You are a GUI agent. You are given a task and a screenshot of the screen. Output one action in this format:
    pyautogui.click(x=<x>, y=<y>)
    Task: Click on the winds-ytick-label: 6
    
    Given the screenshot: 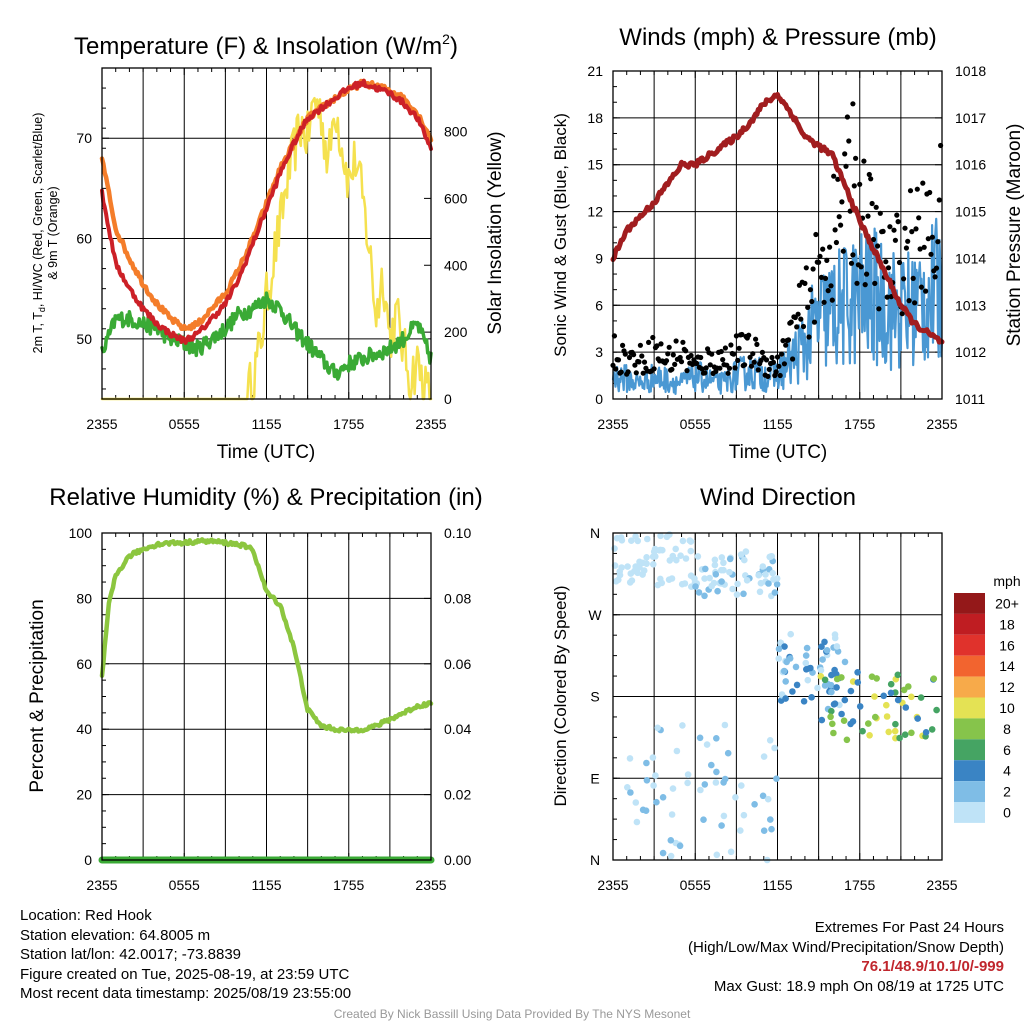 What is the action you would take?
    pyautogui.click(x=599, y=305)
    